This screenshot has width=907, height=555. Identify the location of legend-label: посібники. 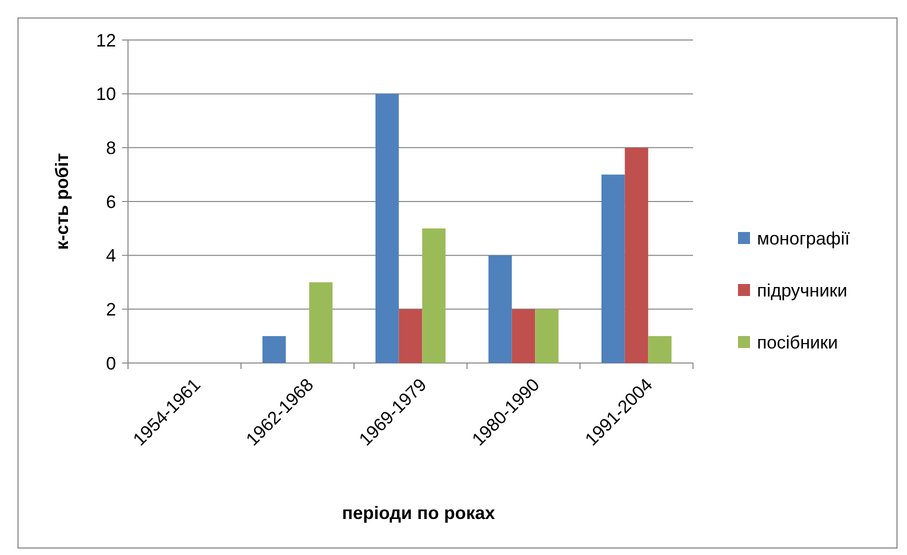
(797, 342).